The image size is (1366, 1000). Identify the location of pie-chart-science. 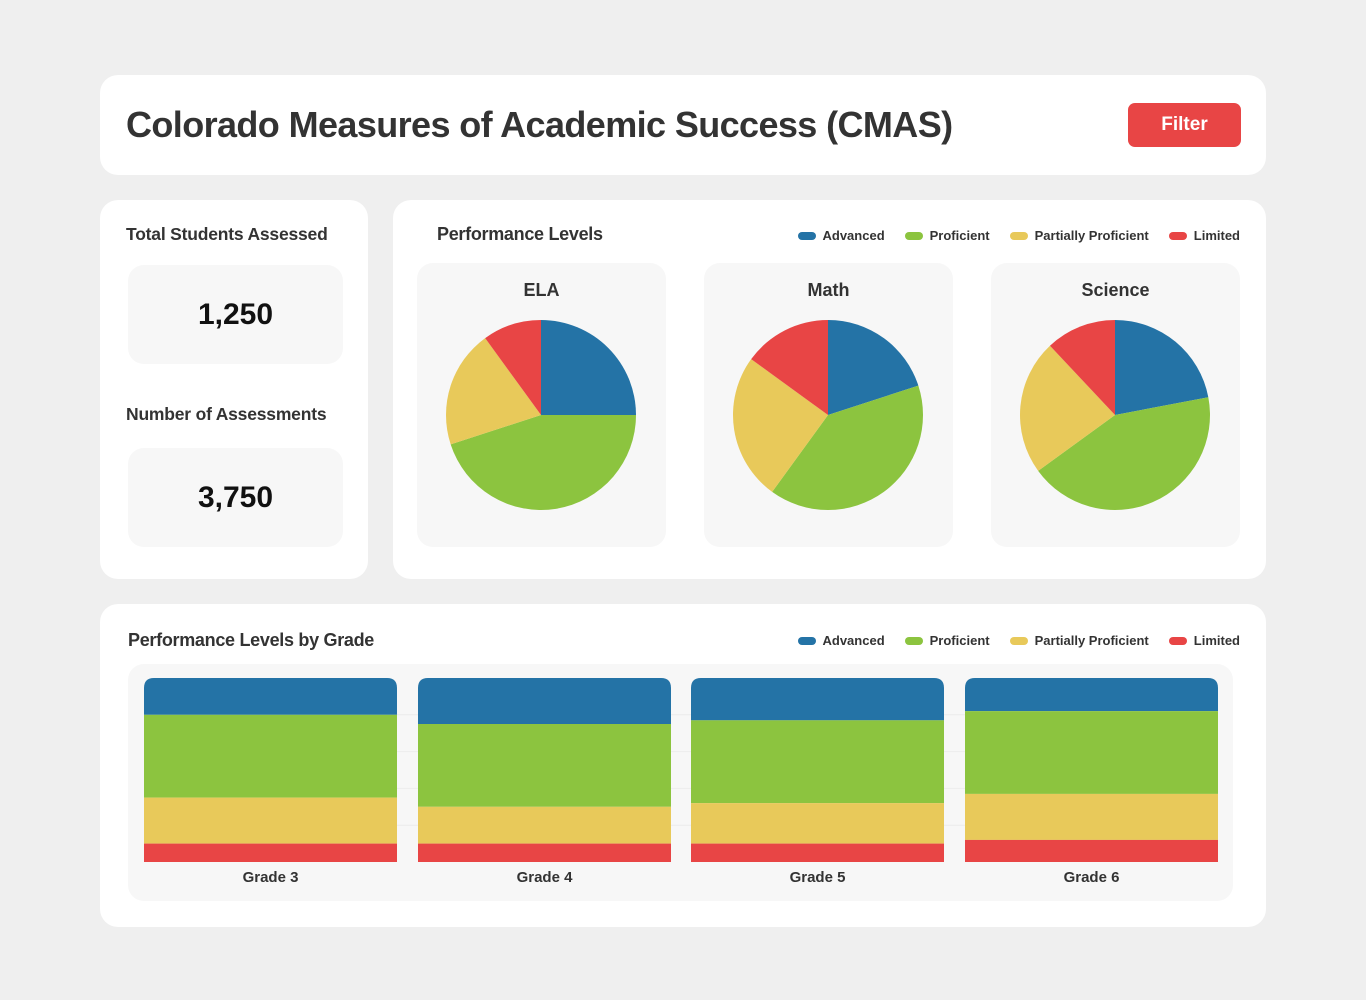
(1115, 415).